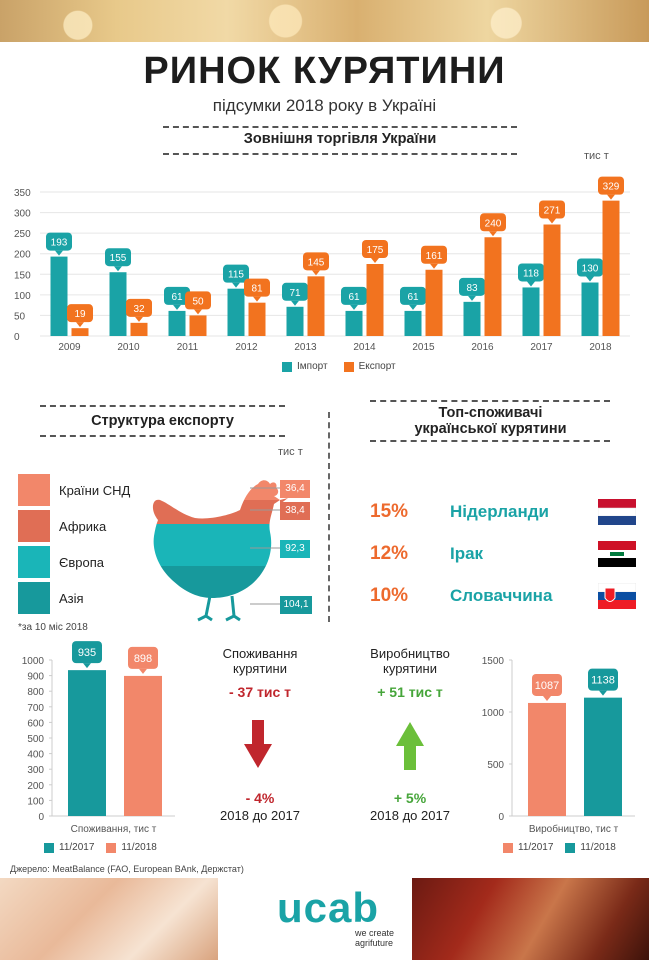 The image size is (649, 960). I want to click on europe-value-tag: 92,3, so click(295, 549).